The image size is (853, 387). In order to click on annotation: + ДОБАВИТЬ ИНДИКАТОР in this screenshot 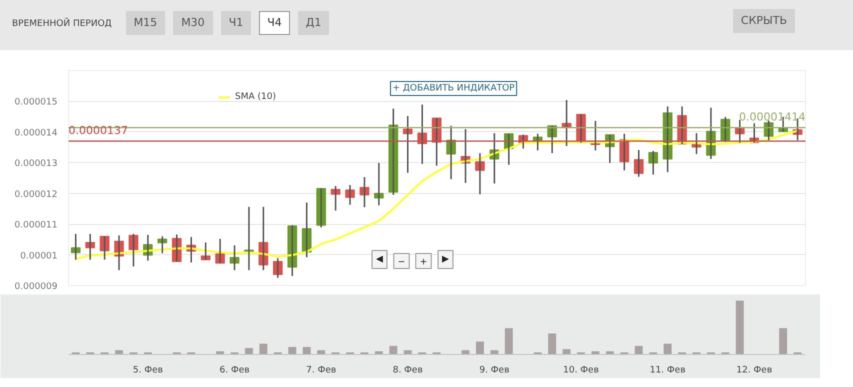, I will do `click(454, 89)`.